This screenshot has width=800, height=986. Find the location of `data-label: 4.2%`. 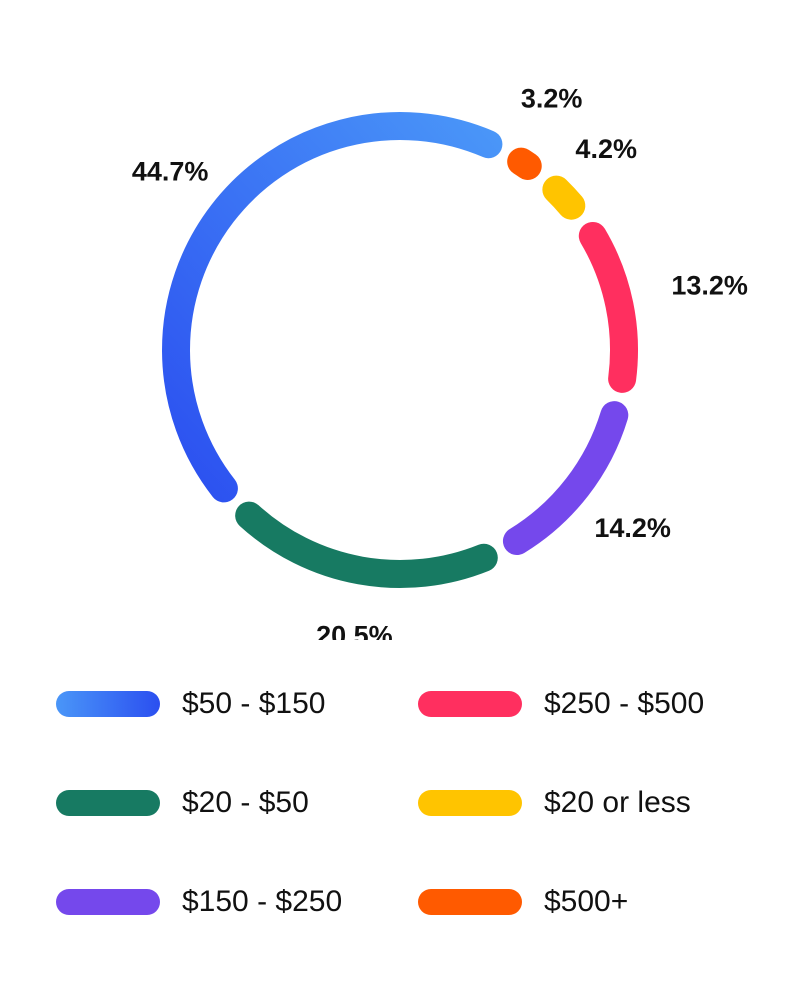

data-label: 4.2% is located at coordinates (606, 149).